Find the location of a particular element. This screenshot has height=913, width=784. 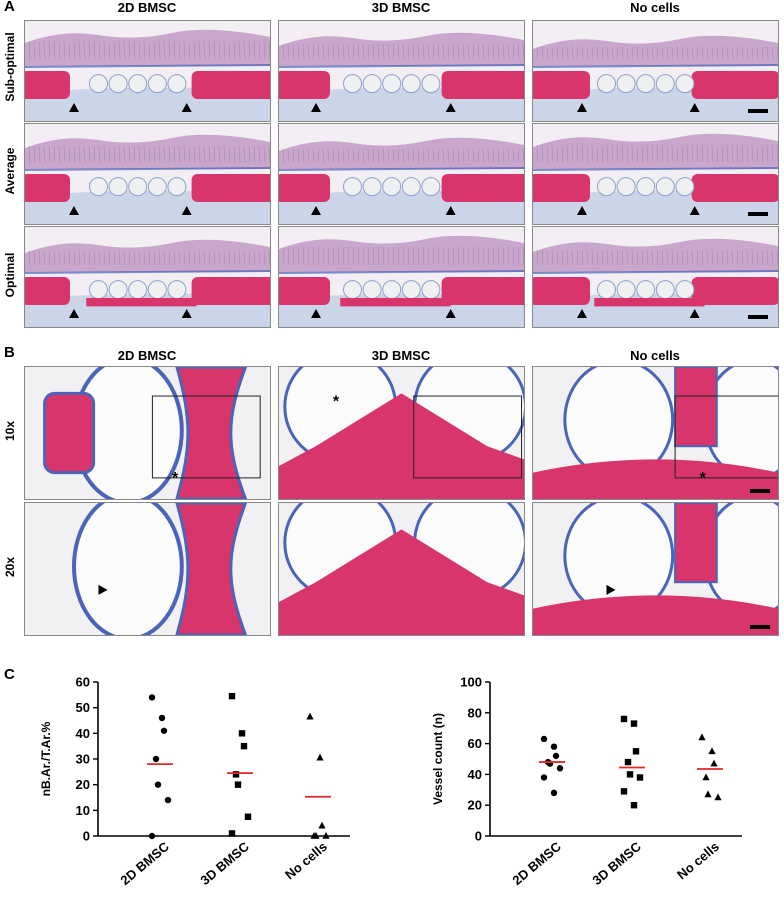

histology-image-average-no-cells is located at coordinates (655, 174).